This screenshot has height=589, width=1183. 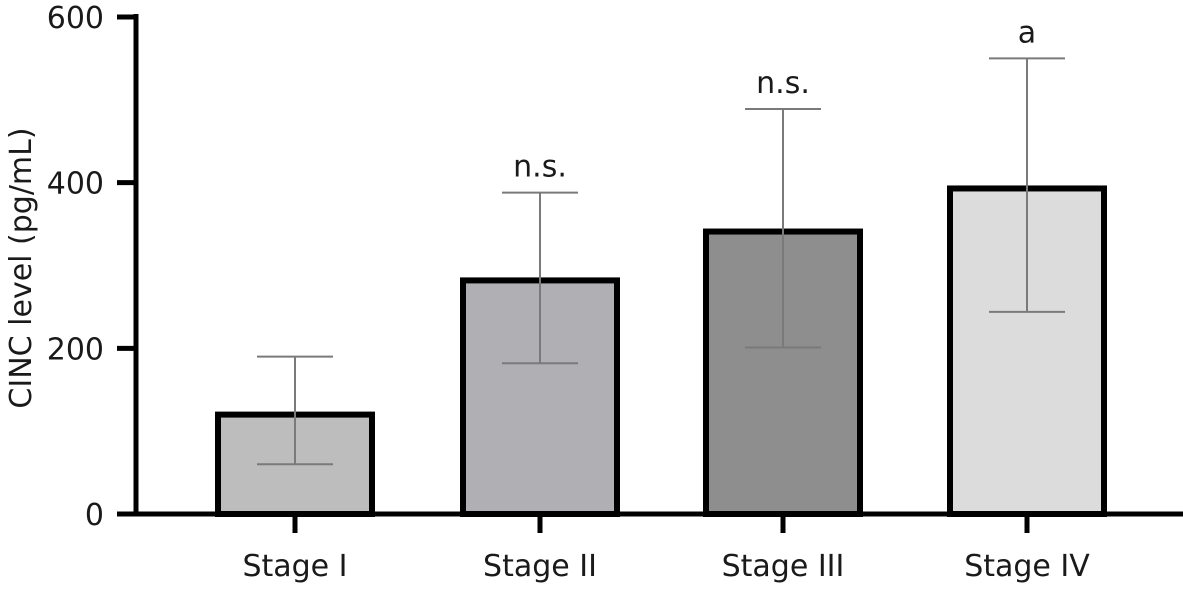 I want to click on y-tick-label-0: 0, so click(x=94, y=515).